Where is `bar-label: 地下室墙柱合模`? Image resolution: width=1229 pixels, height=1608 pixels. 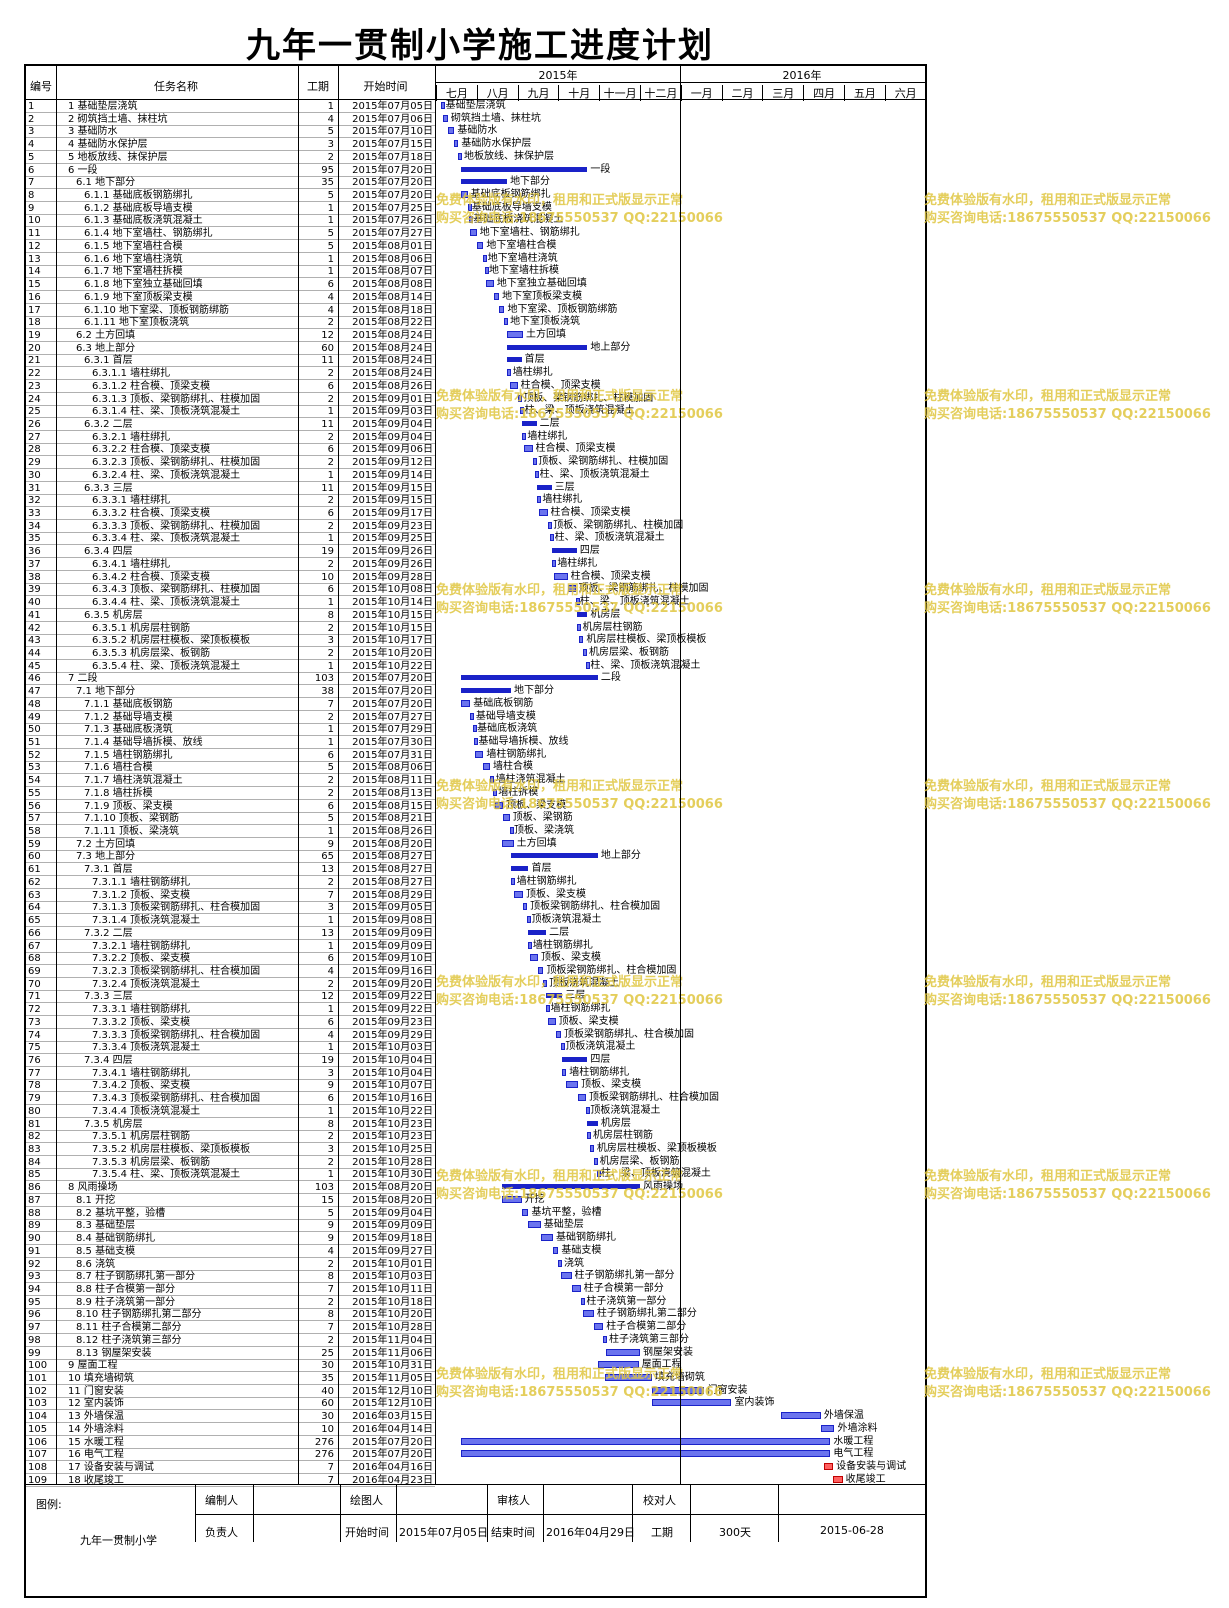
bar-label: 地下室墙柱合模 is located at coordinates (521, 245).